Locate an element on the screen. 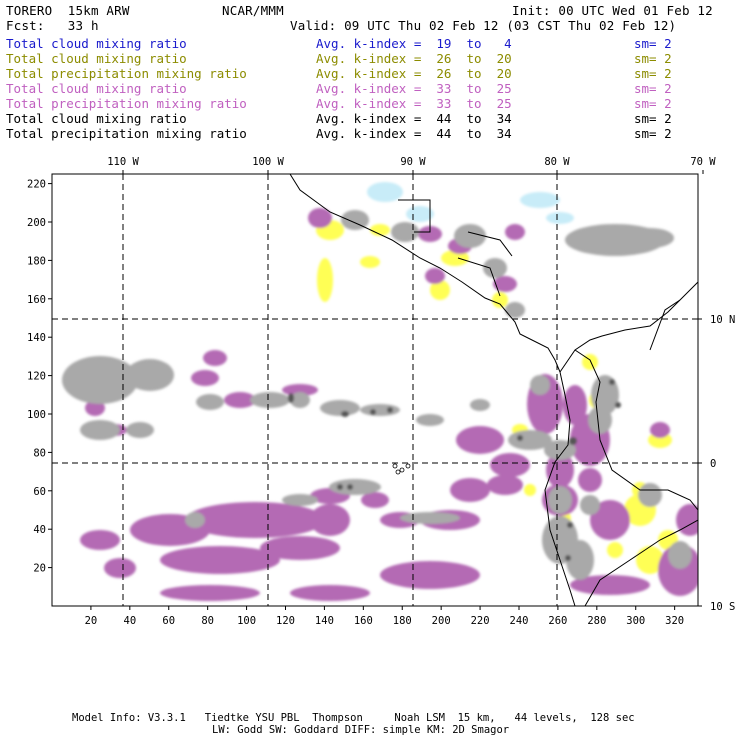 The image size is (740, 740). lon-label: 90 W is located at coordinates (413, 162).